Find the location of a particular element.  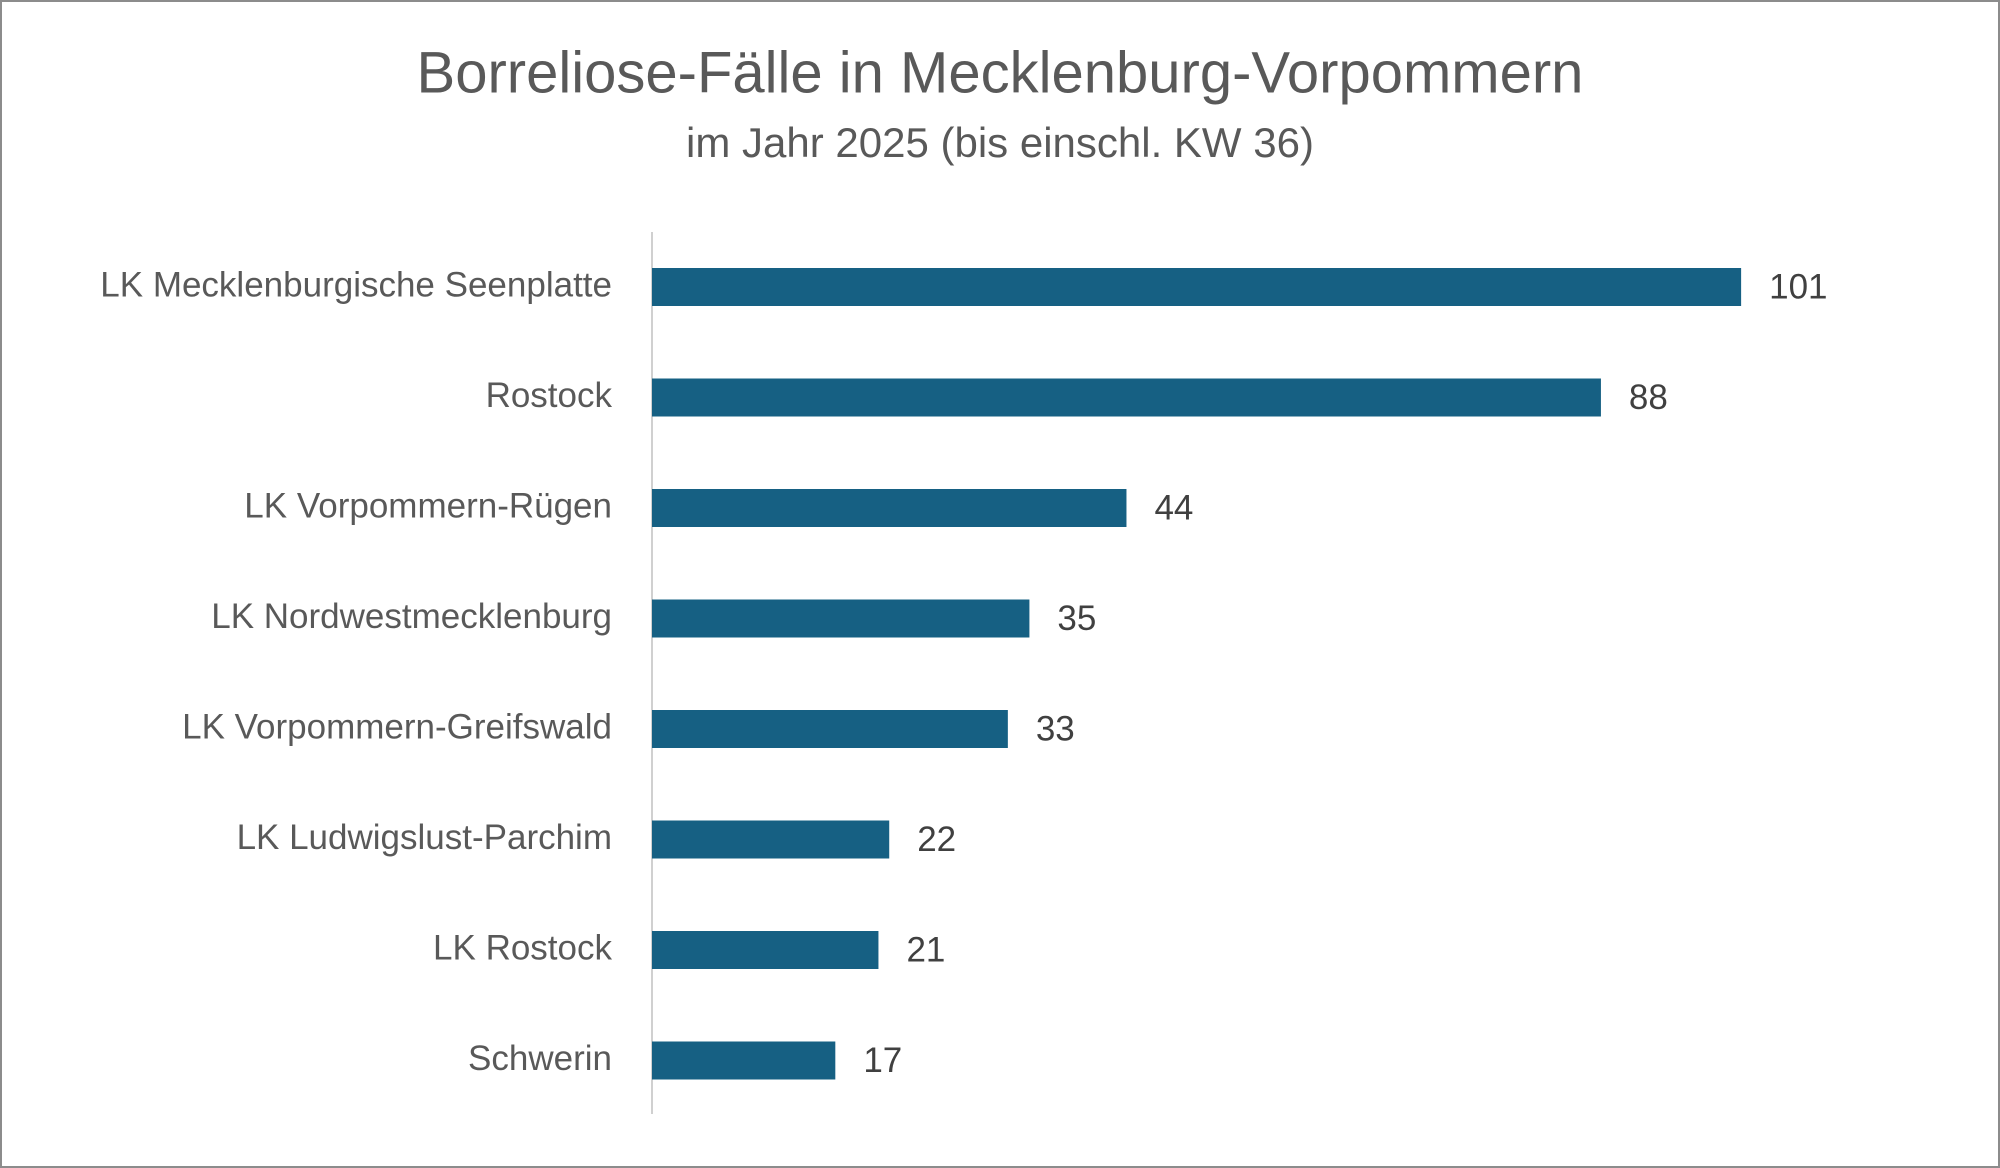

value-label: 33 is located at coordinates (1055, 728).